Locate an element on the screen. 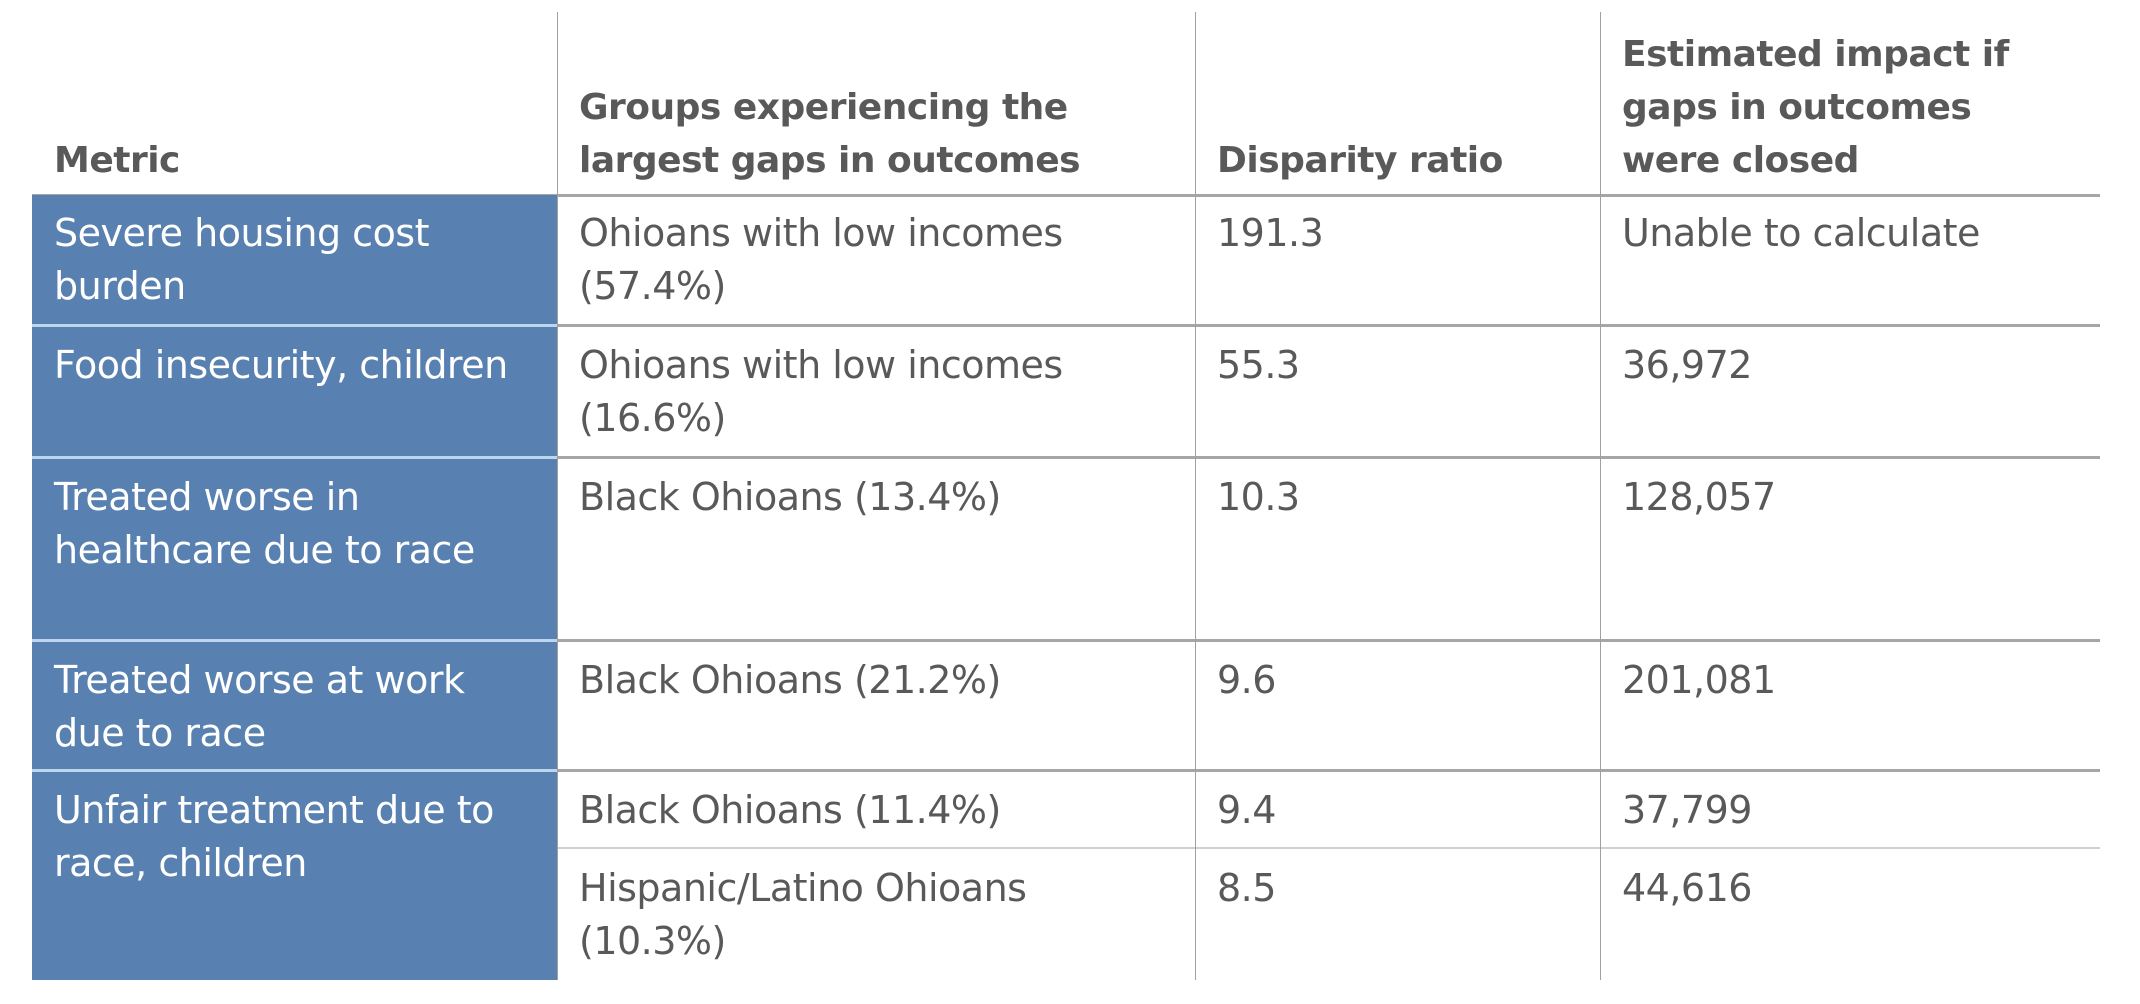  header-ratio: Disparity ratio is located at coordinates (1360, 160).